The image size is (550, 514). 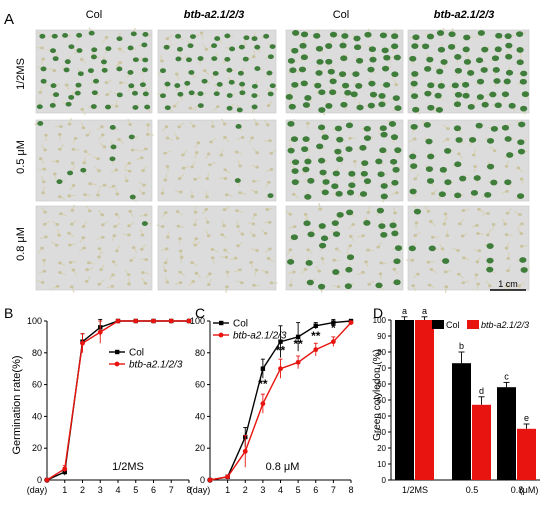 I want to click on x-tick-label: 2, so click(x=82, y=490).